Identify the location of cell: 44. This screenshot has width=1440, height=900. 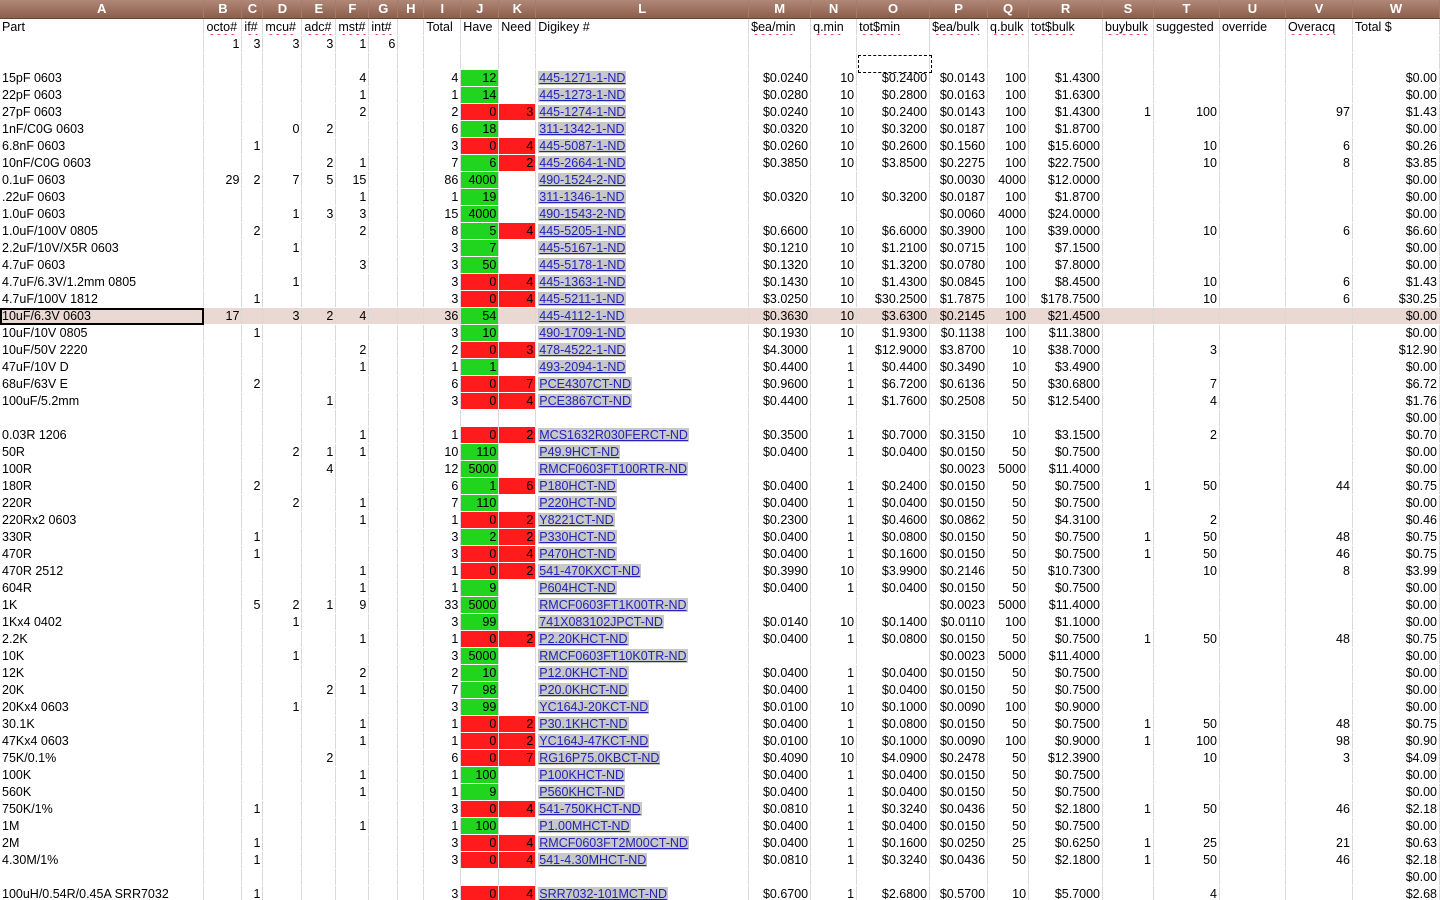
(1319, 486).